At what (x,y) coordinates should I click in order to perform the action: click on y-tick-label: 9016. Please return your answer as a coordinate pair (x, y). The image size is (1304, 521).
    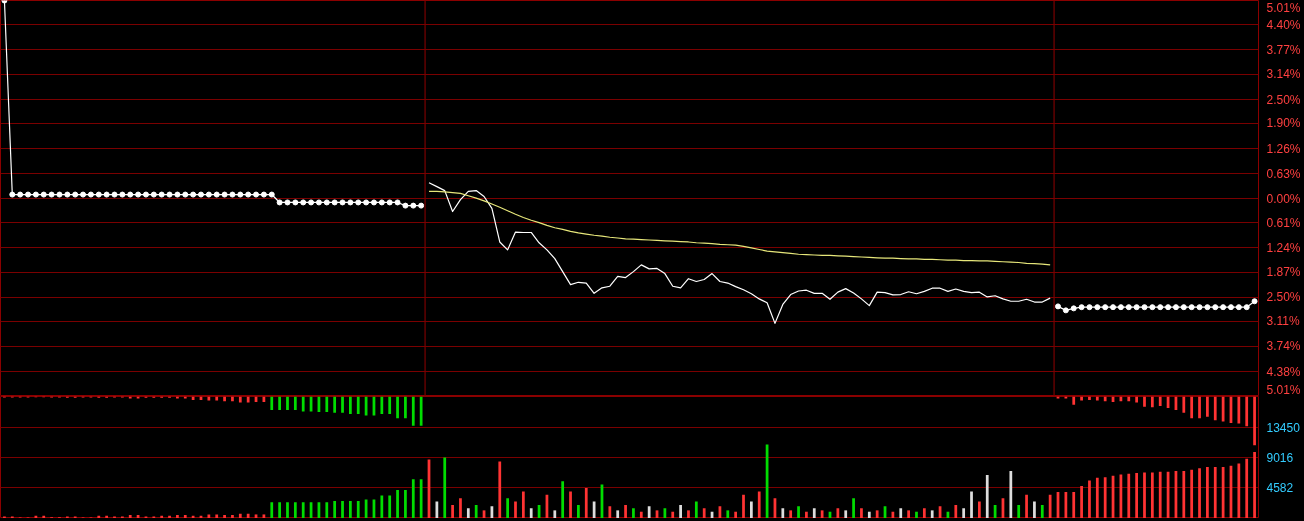
    Looking at the image, I should click on (1280, 457).